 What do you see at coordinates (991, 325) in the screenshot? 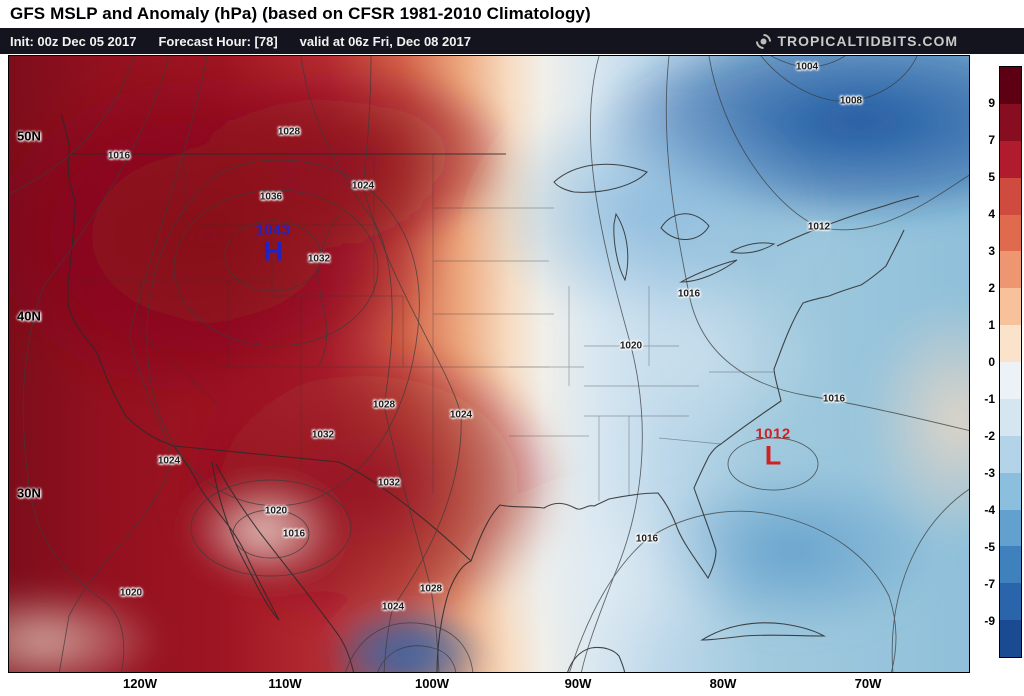
I see `colorbar-tick-label: 1` at bounding box center [991, 325].